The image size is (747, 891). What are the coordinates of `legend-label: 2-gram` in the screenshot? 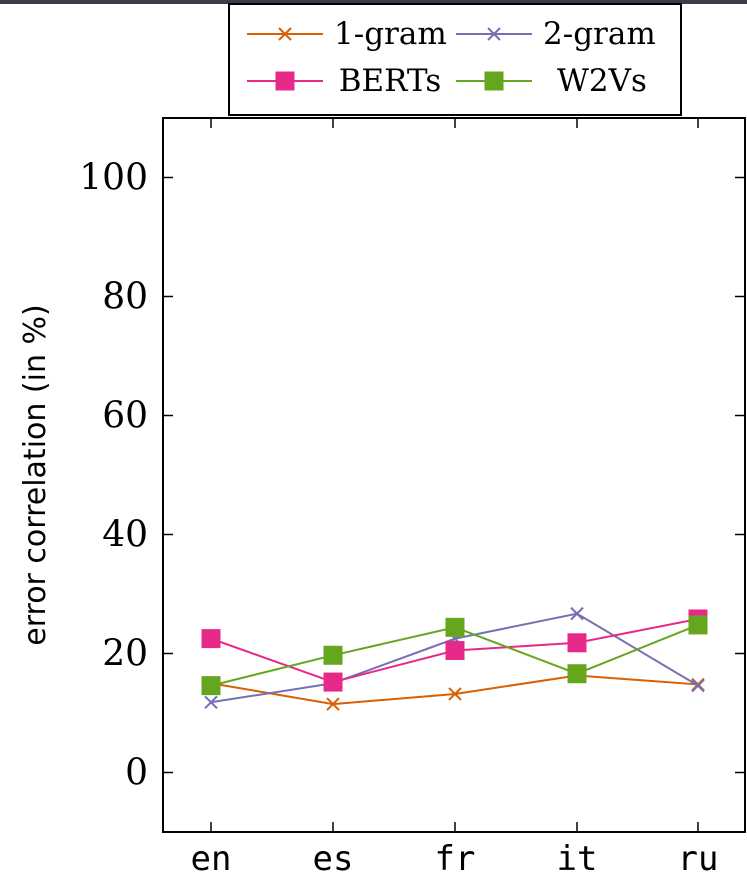 It's located at (599, 34).